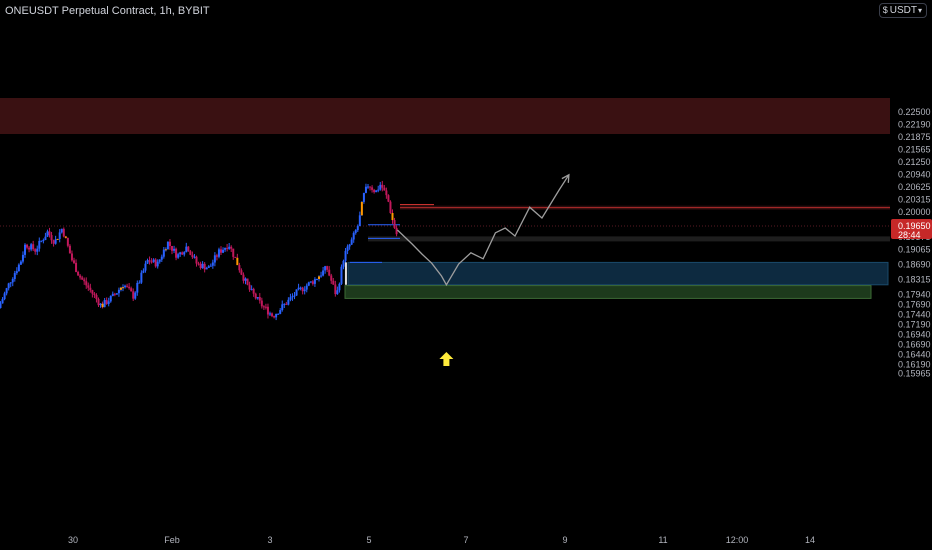  What do you see at coordinates (914, 324) in the screenshot?
I see `price-tick-label: 0.17190` at bounding box center [914, 324].